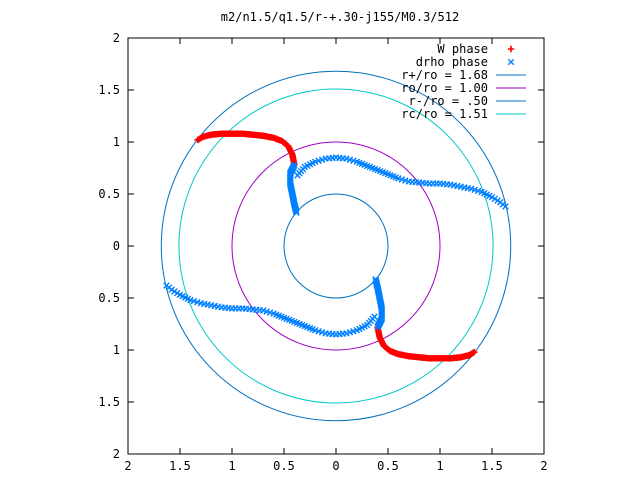 Image resolution: width=640 pixels, height=480 pixels. I want to click on legend-label: rc/ro = 1.51, so click(444, 114).